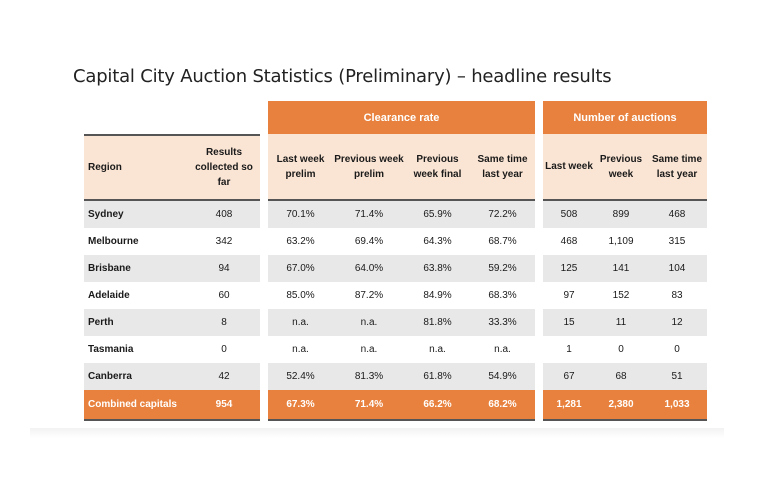 This screenshot has height=500, width=780. I want to click on table-row: Canberra 42 52.4% 81.3% 61.8% 54.9% 67 68 51, so click(395, 376).